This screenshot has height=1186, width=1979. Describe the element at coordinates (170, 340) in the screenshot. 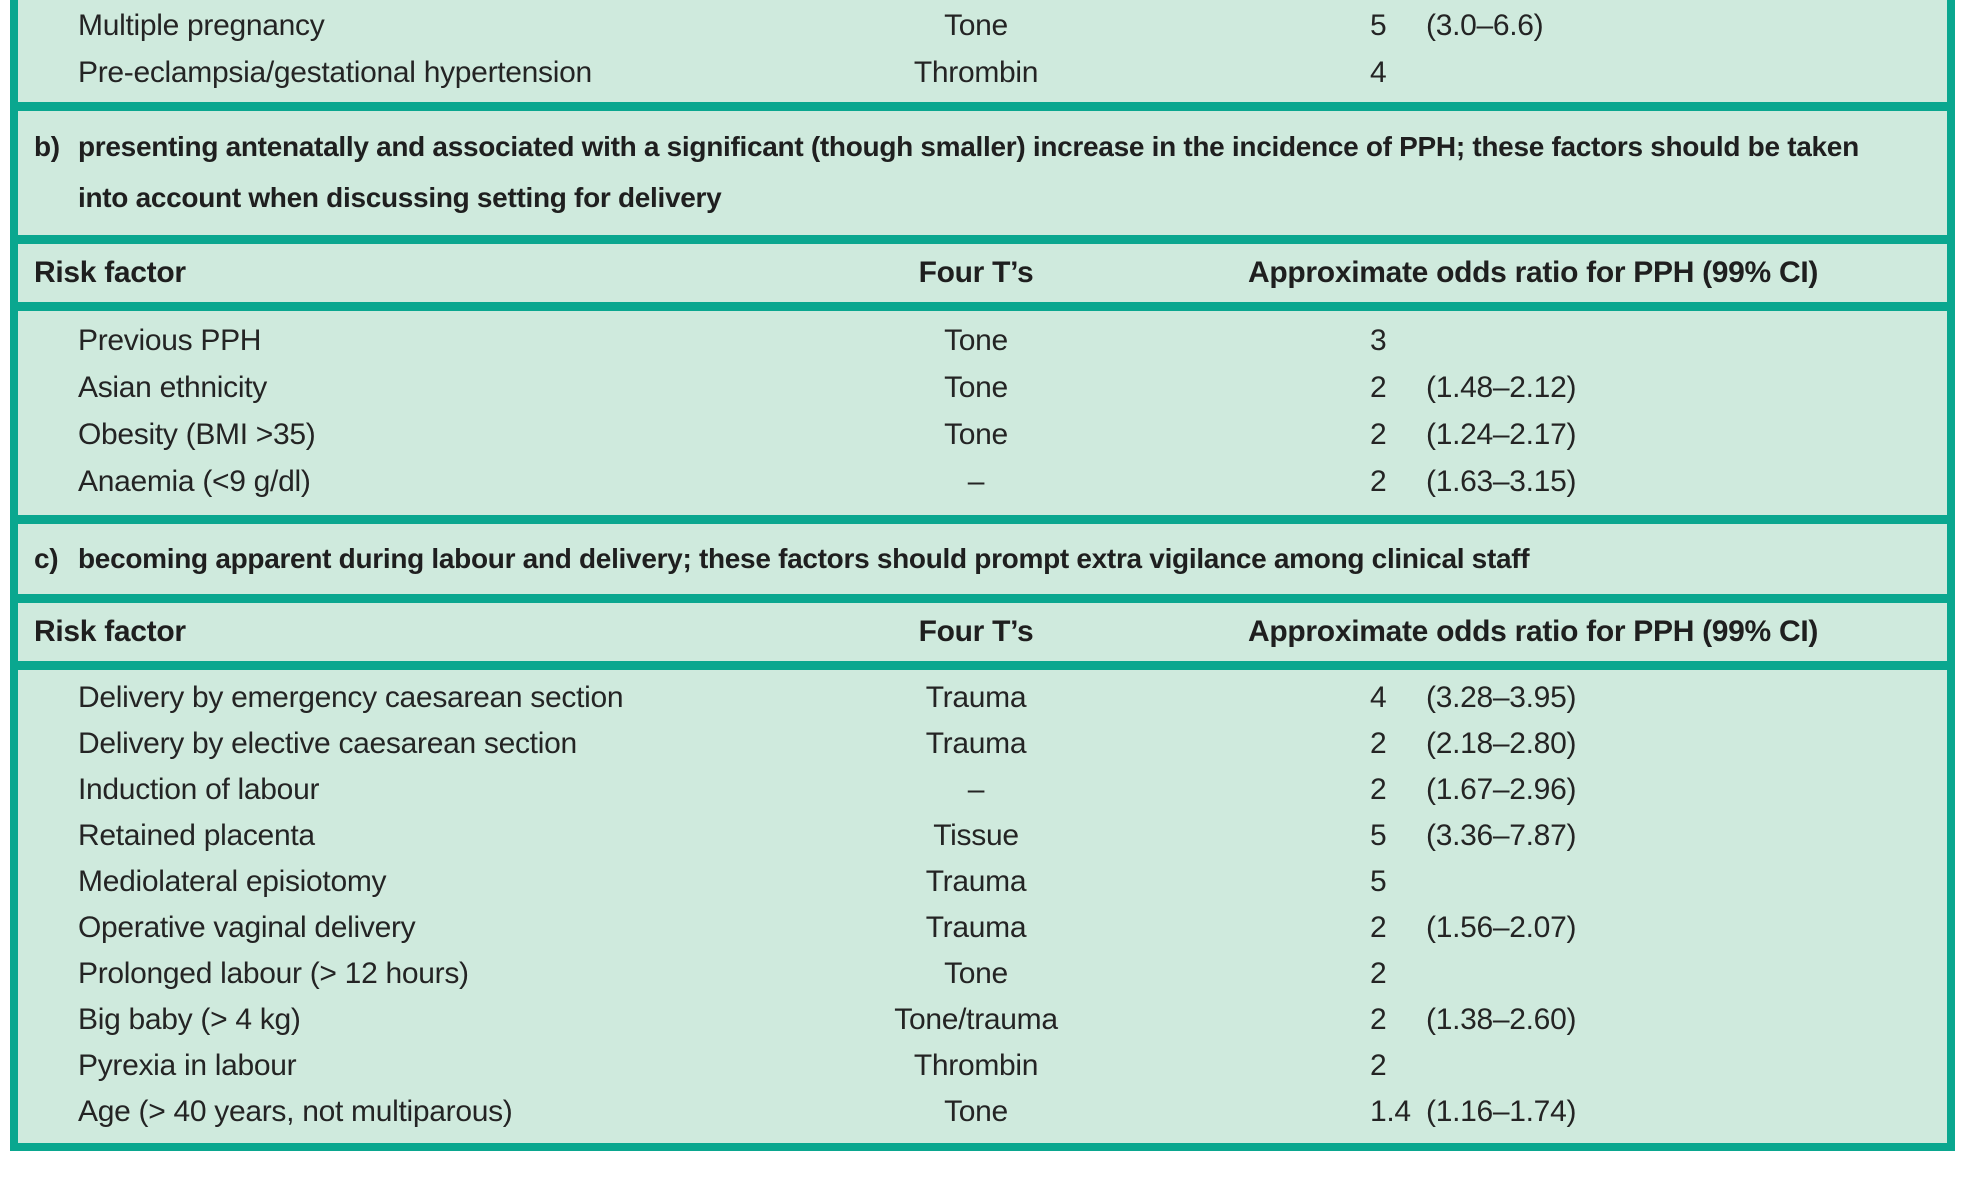

I see `risk-factor-label: Previous PPH` at that location.